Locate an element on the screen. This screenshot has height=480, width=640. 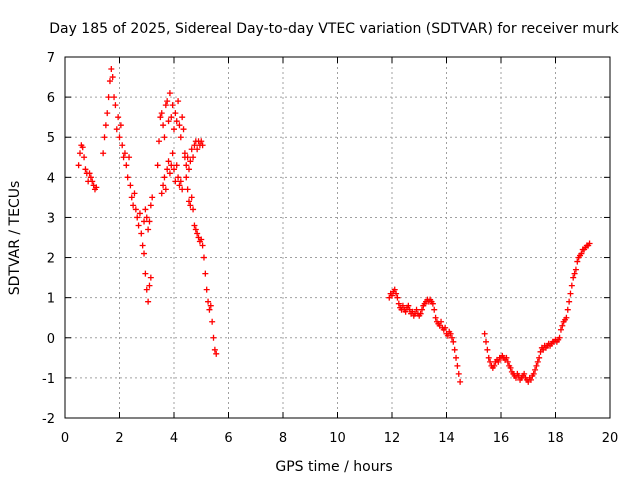
x-tick-label: 6 is located at coordinates (228, 438).